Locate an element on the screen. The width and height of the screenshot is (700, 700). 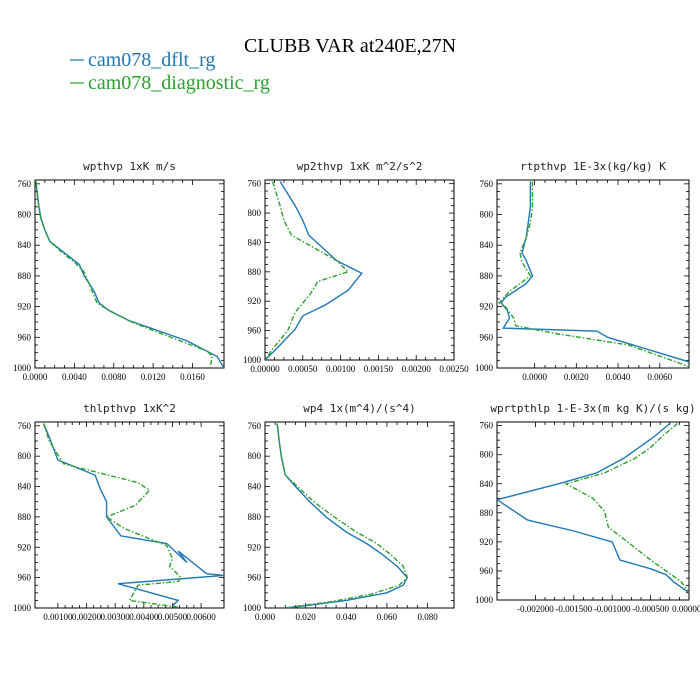
x-tick-label: 0.040 is located at coordinates (346, 617).